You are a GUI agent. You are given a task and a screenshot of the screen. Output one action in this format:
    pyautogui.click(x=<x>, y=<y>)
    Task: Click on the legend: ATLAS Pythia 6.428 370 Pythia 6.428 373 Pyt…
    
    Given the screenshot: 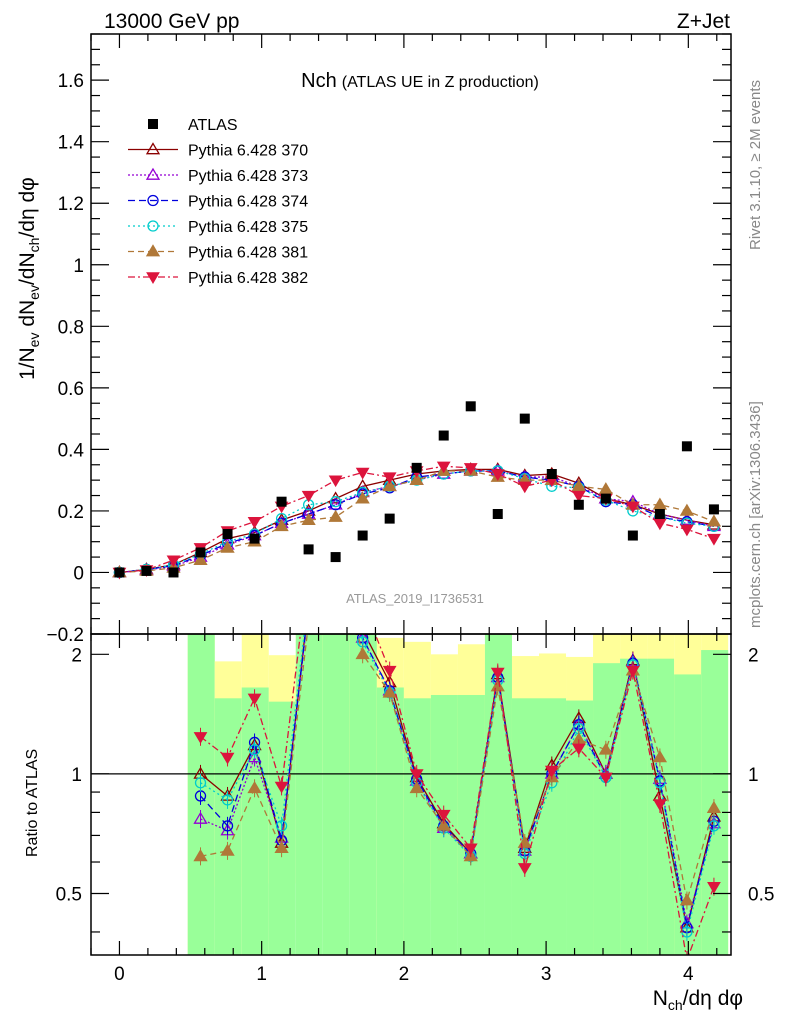 What is the action you would take?
    pyautogui.click(x=218, y=202)
    